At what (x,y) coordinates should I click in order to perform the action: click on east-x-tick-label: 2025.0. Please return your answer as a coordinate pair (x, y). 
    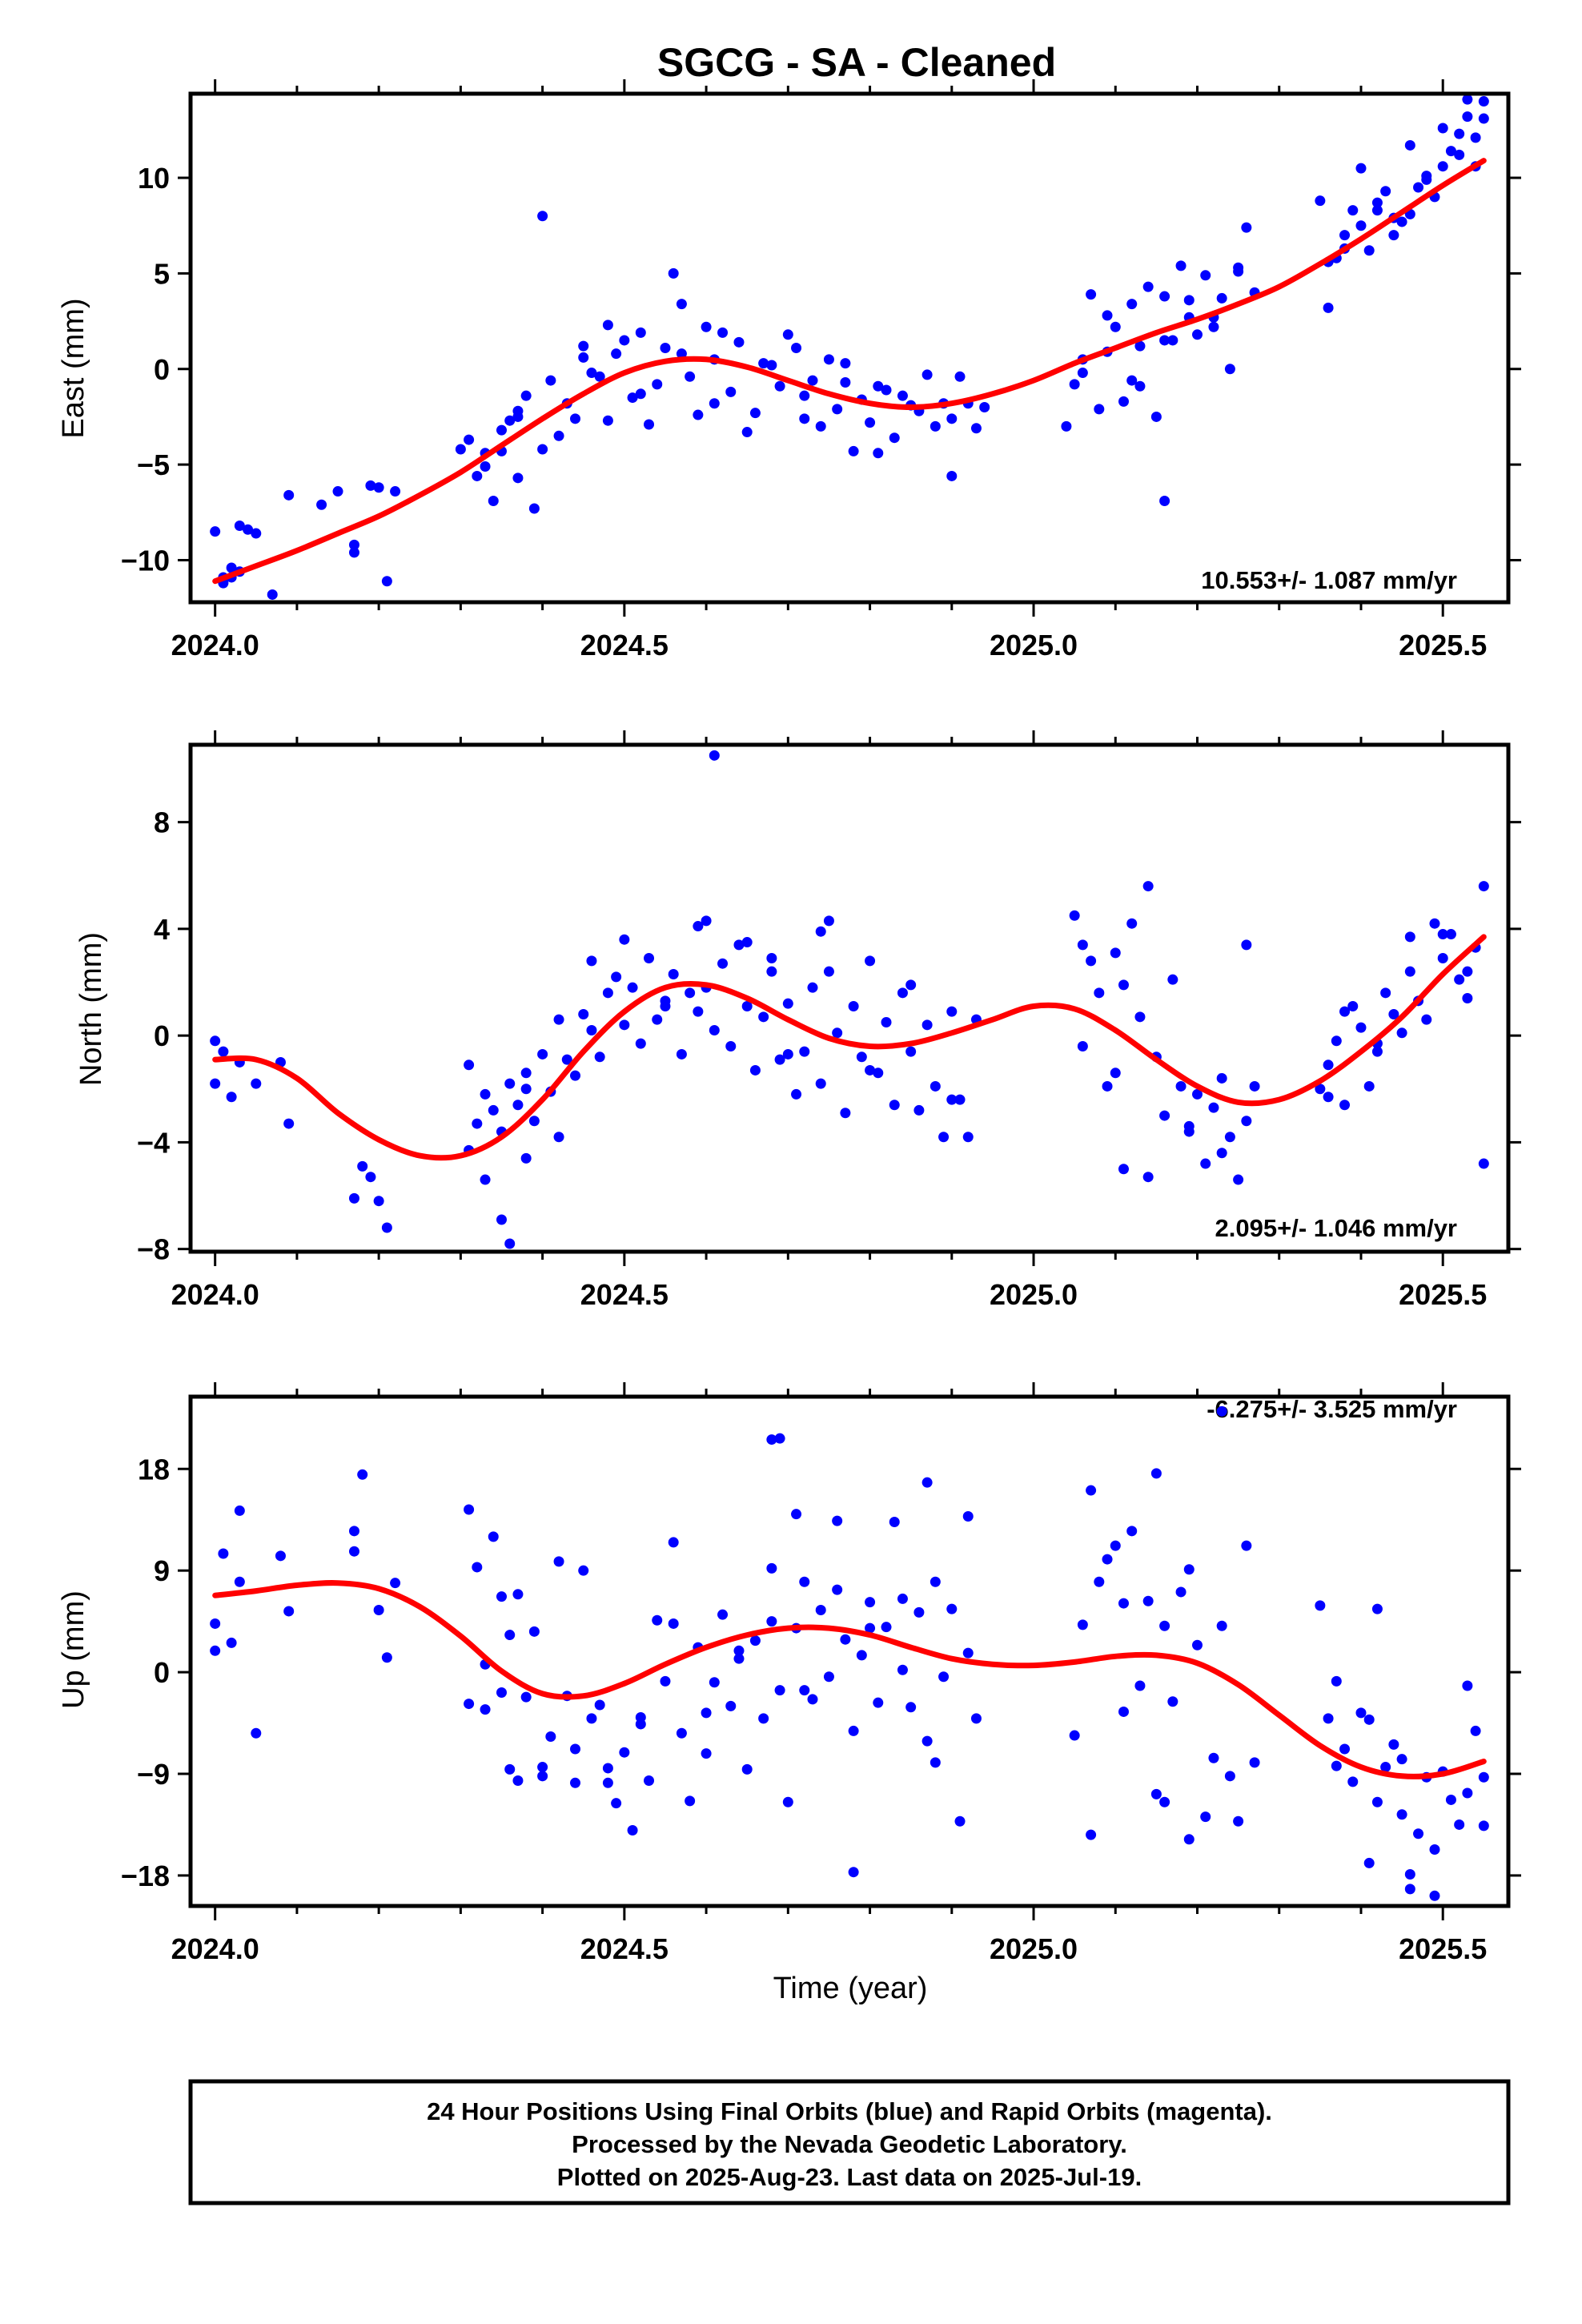
    Looking at the image, I should click on (1034, 645).